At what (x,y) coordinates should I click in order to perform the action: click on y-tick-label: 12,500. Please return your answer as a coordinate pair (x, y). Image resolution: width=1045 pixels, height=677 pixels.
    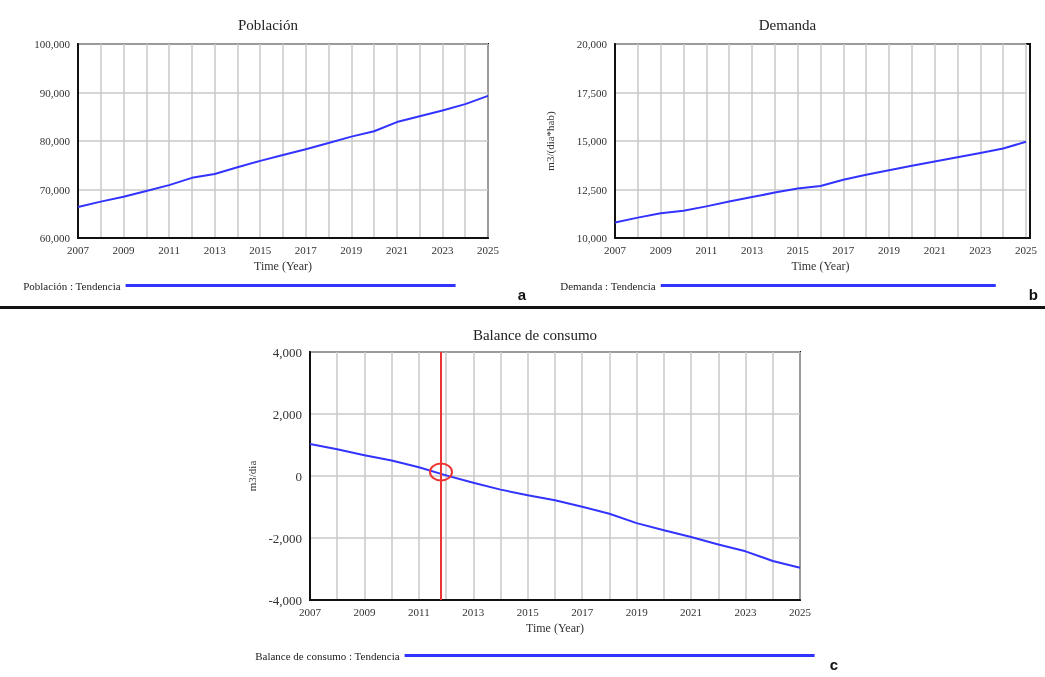
    Looking at the image, I should click on (592, 189).